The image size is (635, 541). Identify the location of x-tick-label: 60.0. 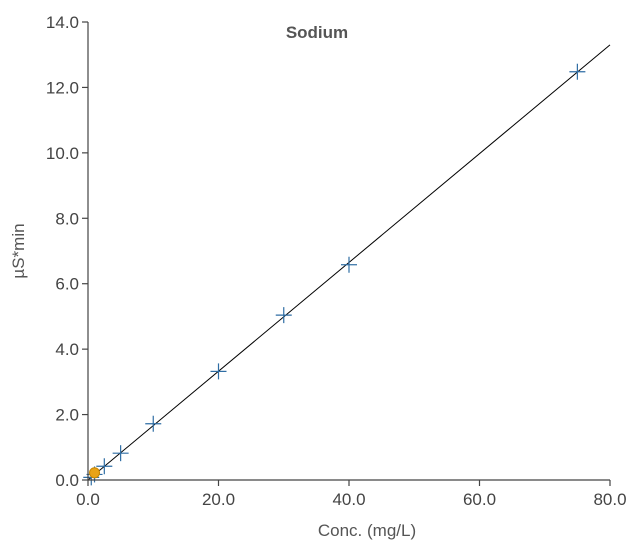
(479, 499).